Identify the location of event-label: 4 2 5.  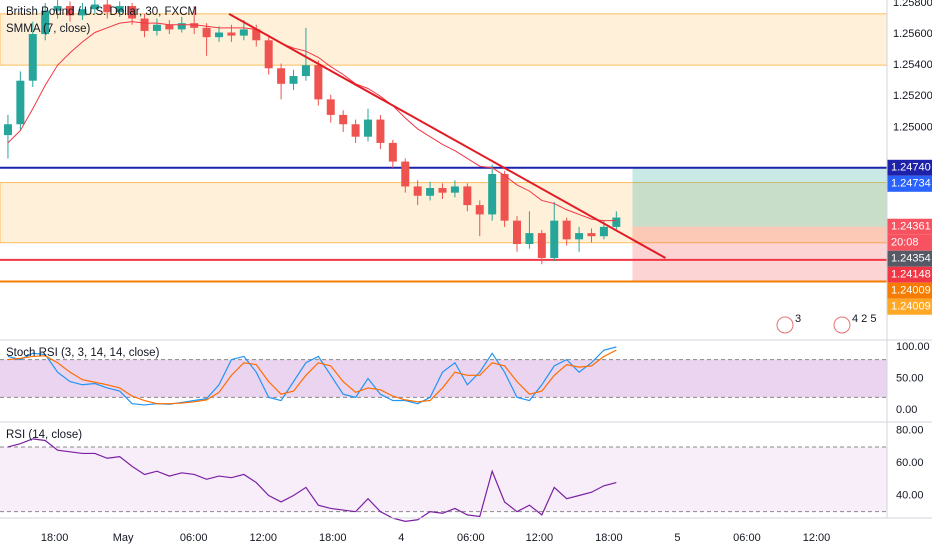
(864, 319).